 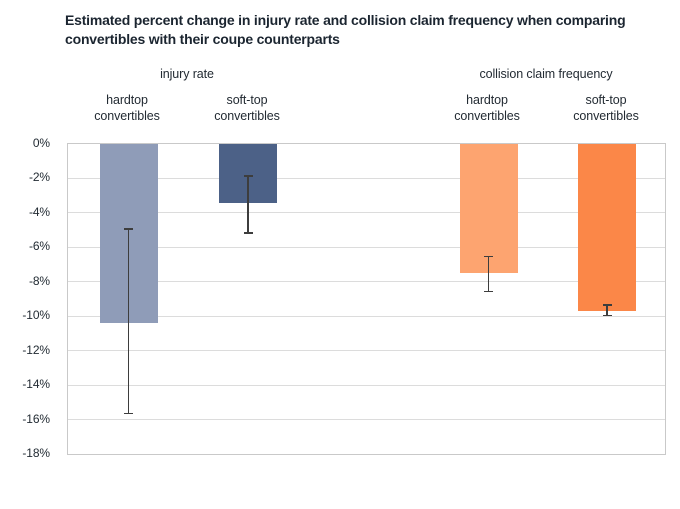 I want to click on error-bar-cap-collision-claim-frequency-hardtop-convertibles-lower, so click(x=488, y=291).